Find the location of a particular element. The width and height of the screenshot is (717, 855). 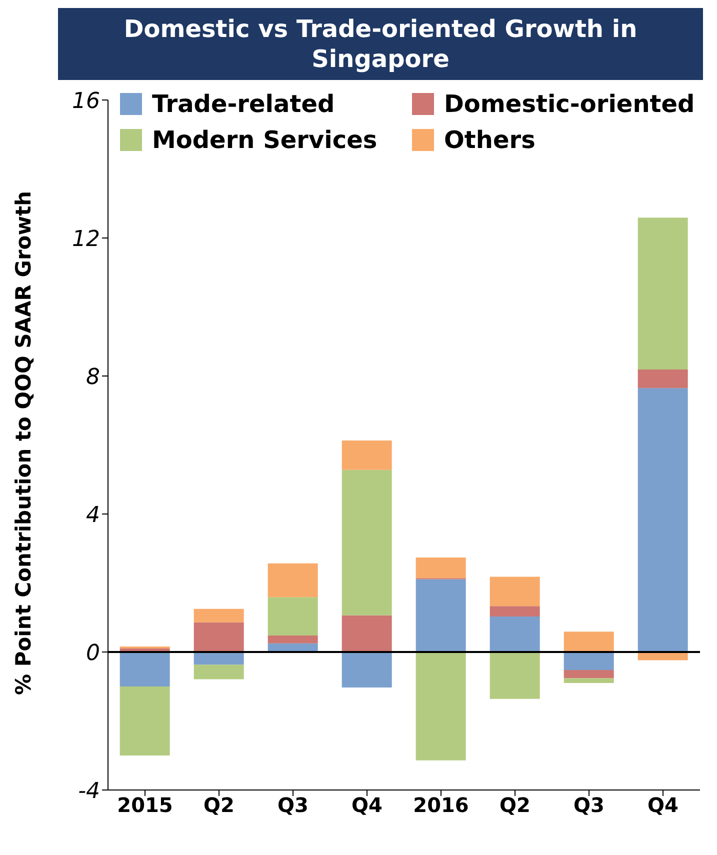

y-tick-label: 0 is located at coordinates (93, 653).